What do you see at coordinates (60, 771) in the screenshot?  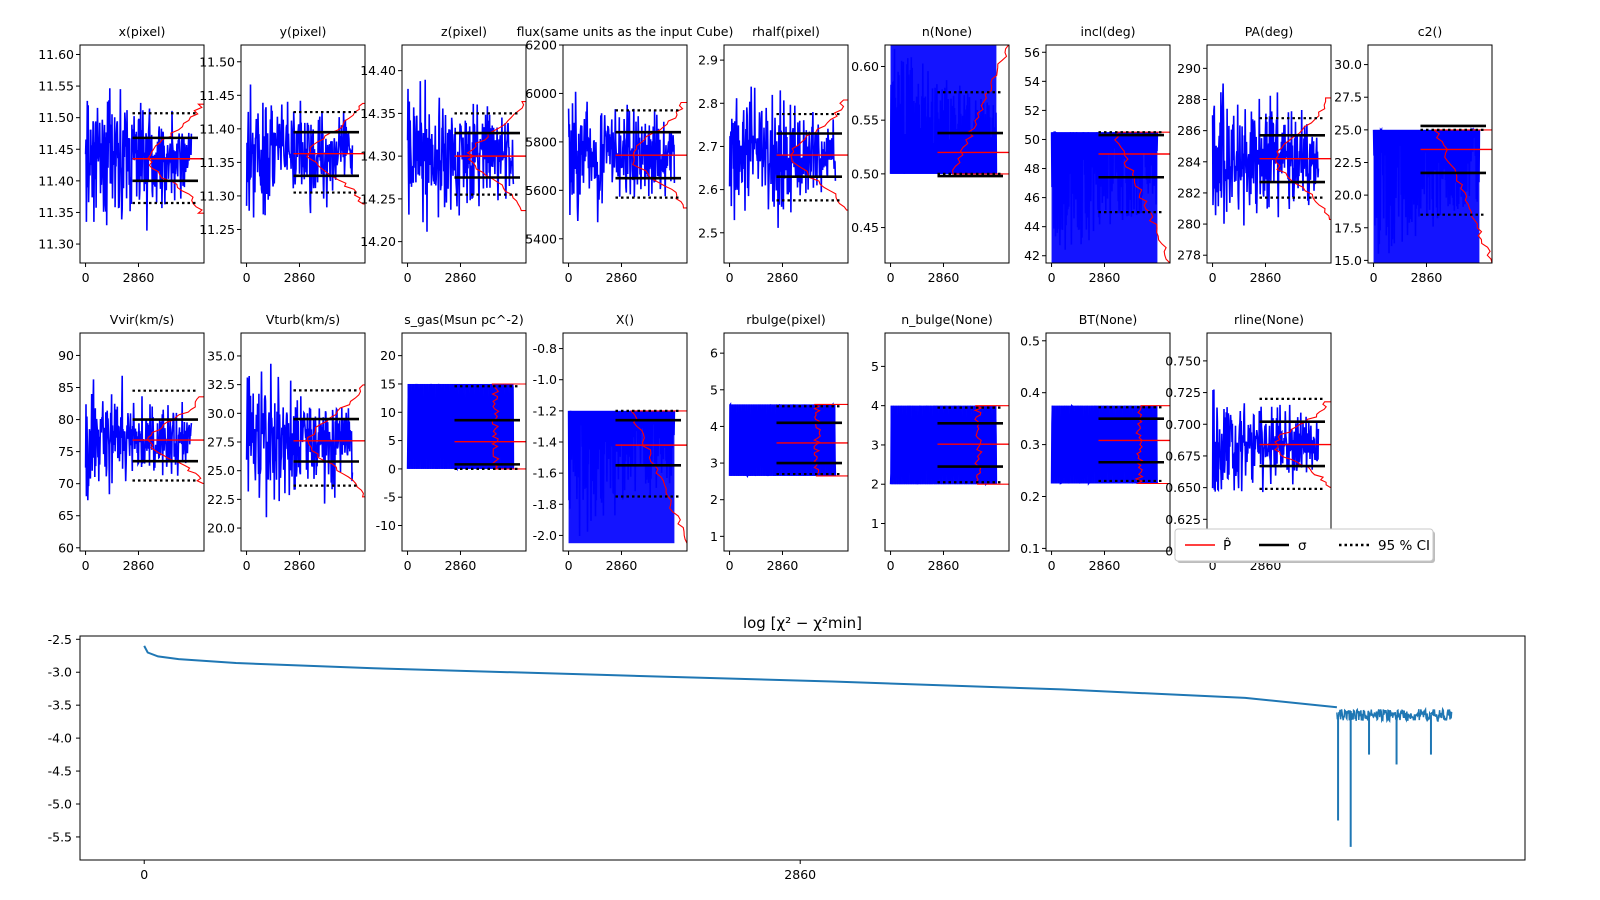 I see `y-tick-label: -4.5` at bounding box center [60, 771].